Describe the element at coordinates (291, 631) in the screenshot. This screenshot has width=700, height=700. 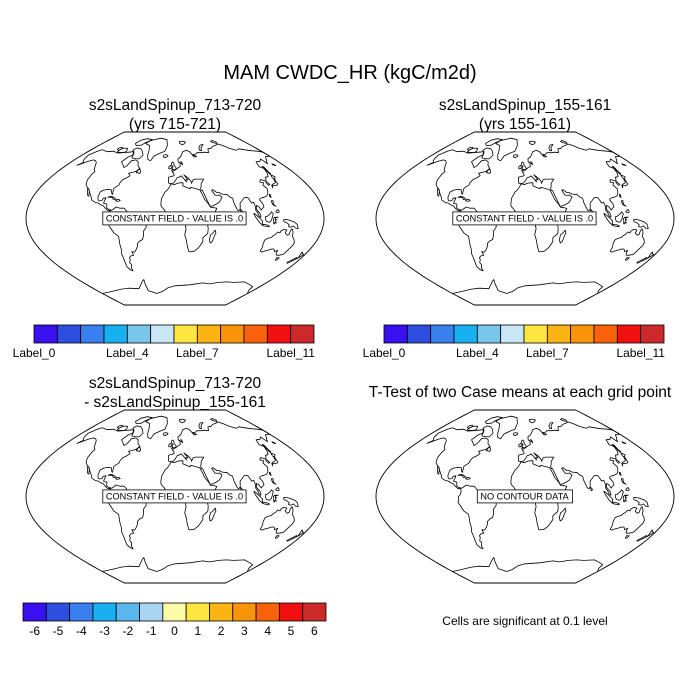
I see `colorbar-label: 5` at that location.